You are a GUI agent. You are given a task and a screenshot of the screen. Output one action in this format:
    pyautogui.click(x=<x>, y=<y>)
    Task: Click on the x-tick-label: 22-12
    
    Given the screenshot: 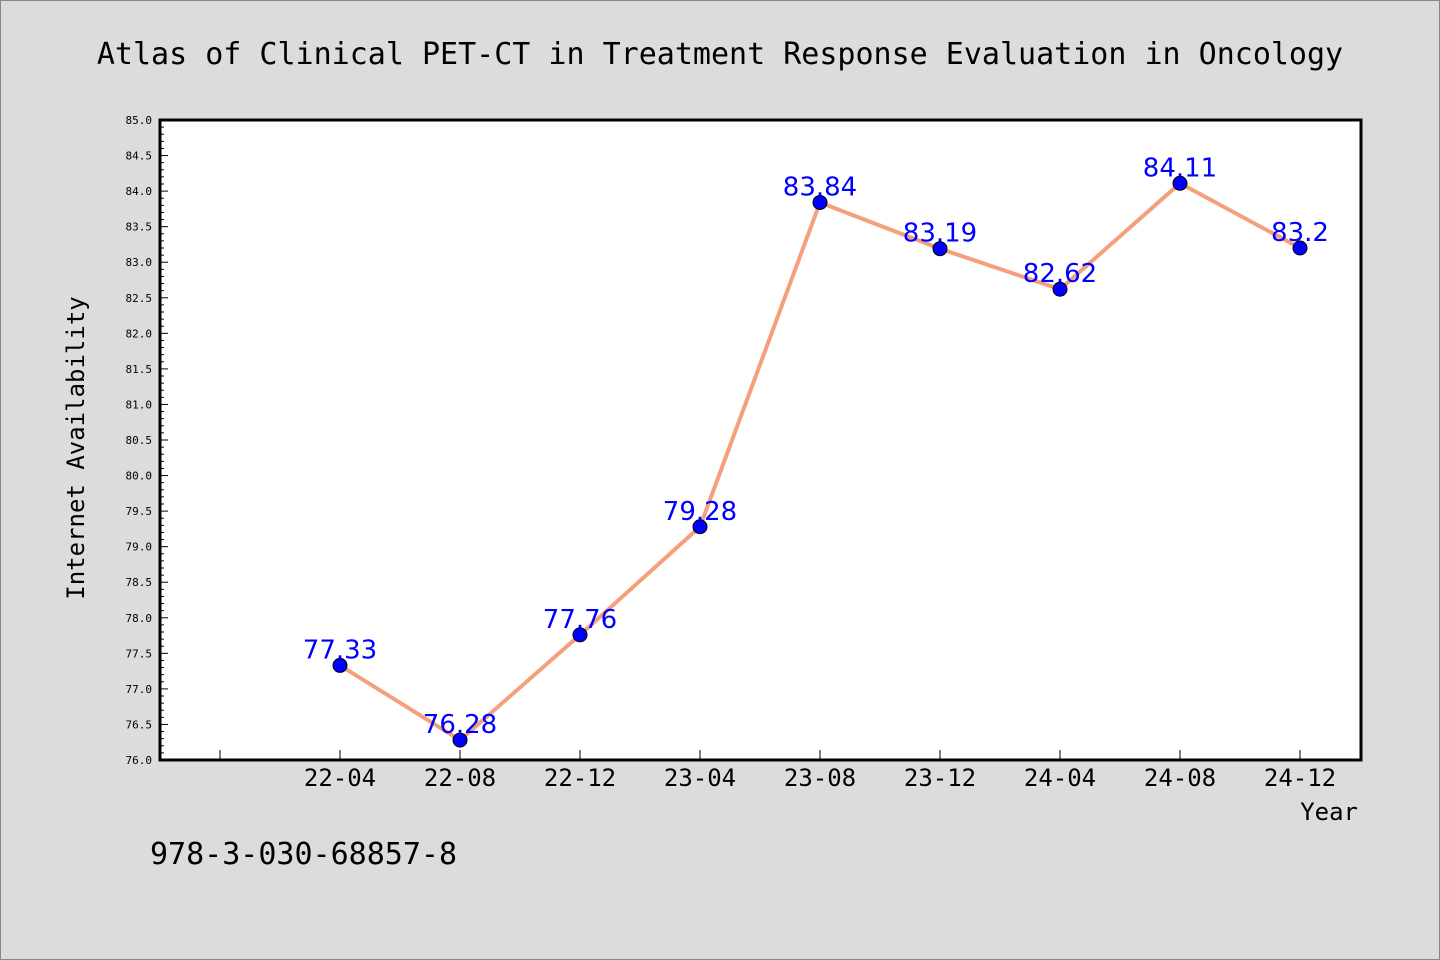 What is the action you would take?
    pyautogui.click(x=580, y=778)
    